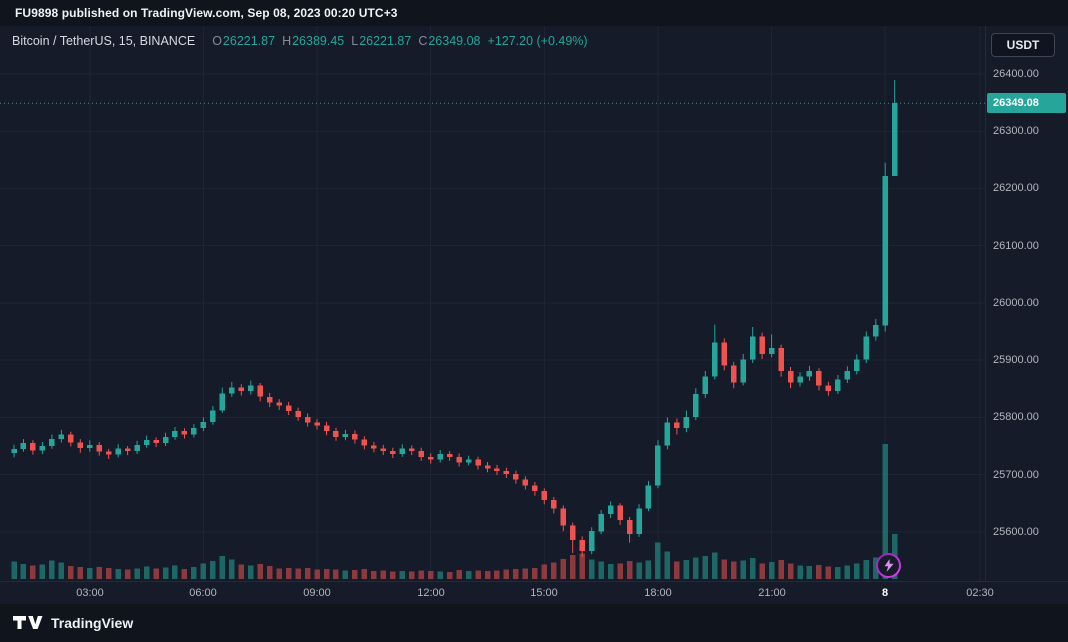 The width and height of the screenshot is (1068, 642). What do you see at coordinates (249, 41) in the screenshot?
I see `open-value: 26221.87` at bounding box center [249, 41].